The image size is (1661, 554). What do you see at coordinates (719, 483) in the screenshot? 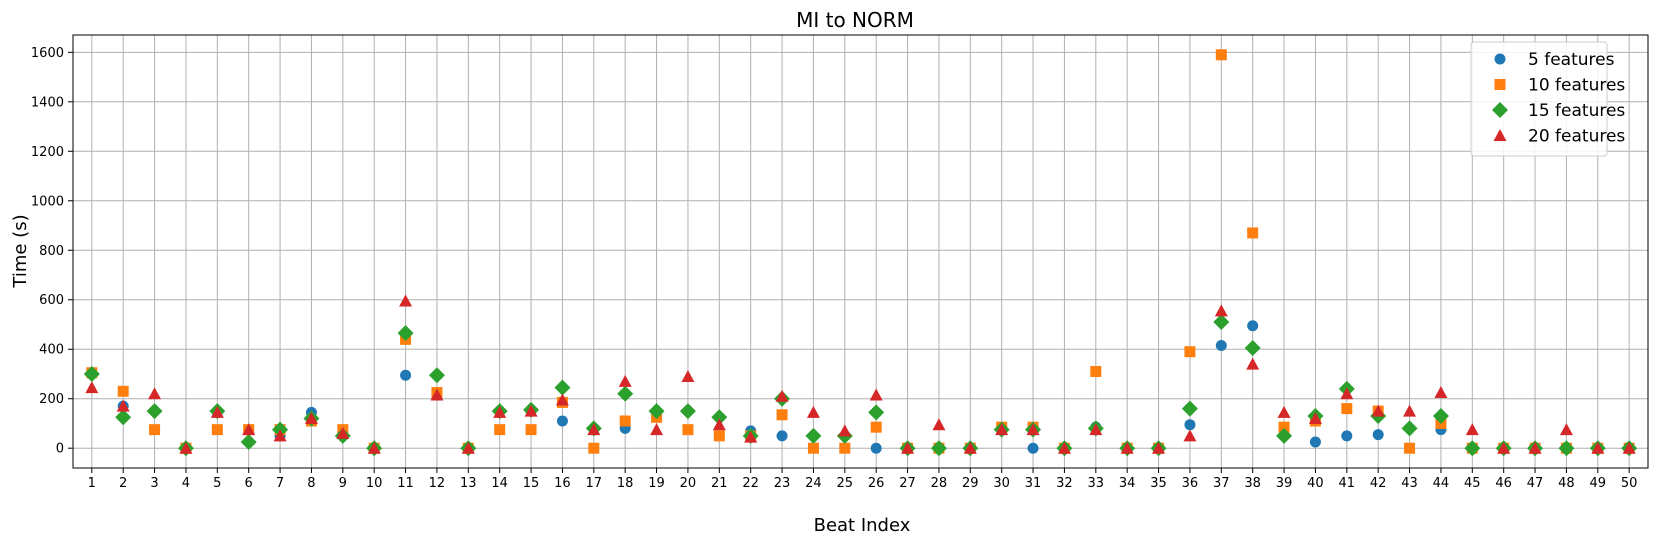
I see `x-tick-label: 21` at bounding box center [719, 483].